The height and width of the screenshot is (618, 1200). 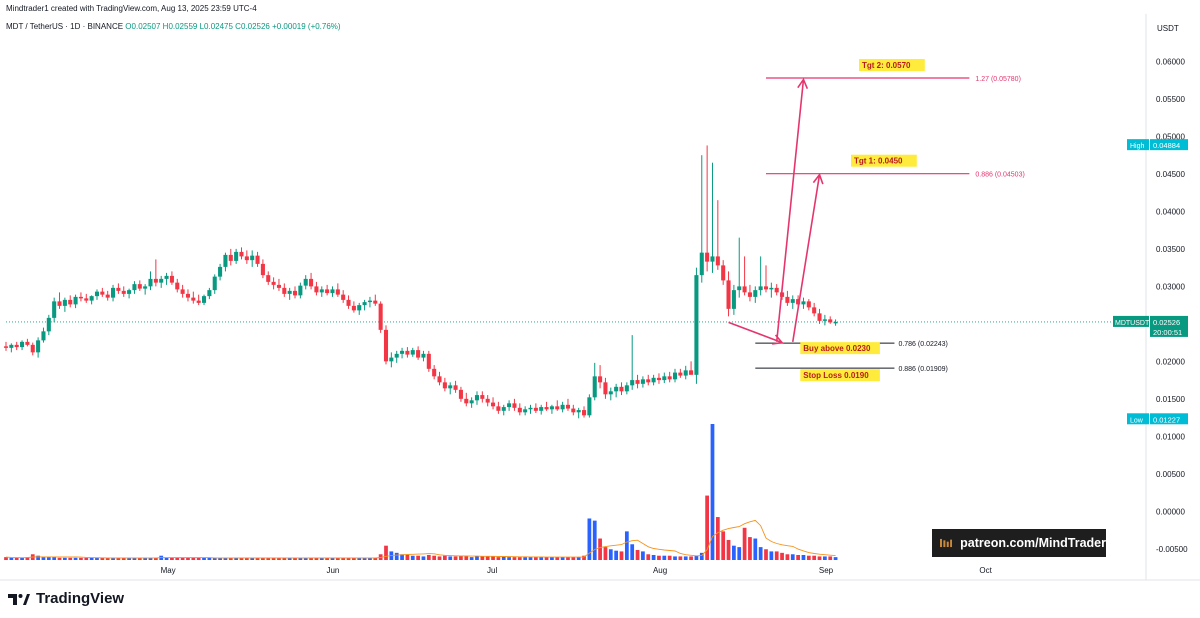 What do you see at coordinates (1138, 419) in the screenshot?
I see `low-tag-label-bg` at bounding box center [1138, 419].